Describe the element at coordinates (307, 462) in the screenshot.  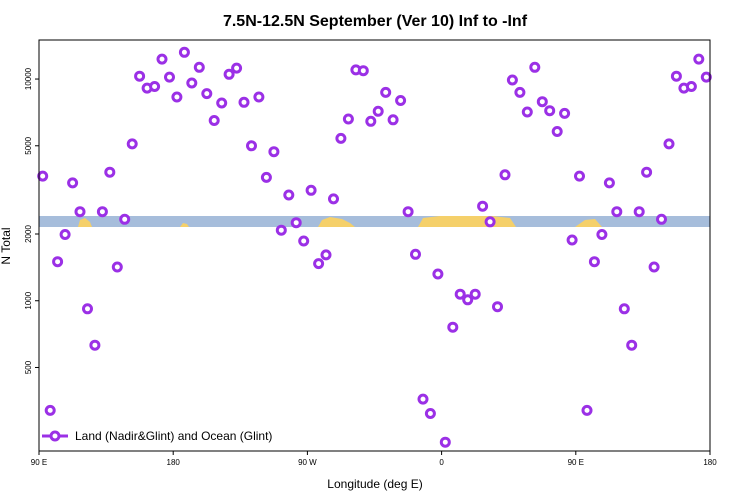
I see `x-tick-label: 90 W` at that location.